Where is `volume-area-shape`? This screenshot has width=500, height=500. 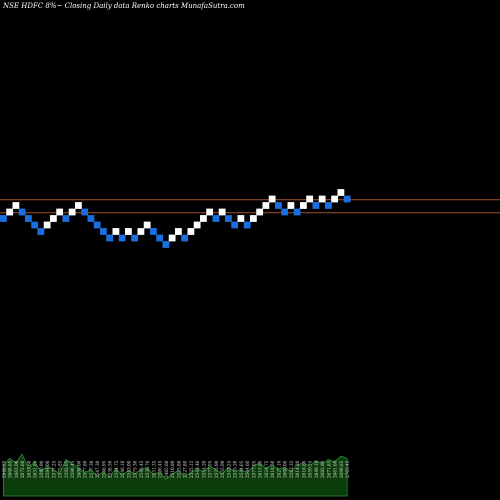 volume-area-shape is located at coordinates (175, 475).